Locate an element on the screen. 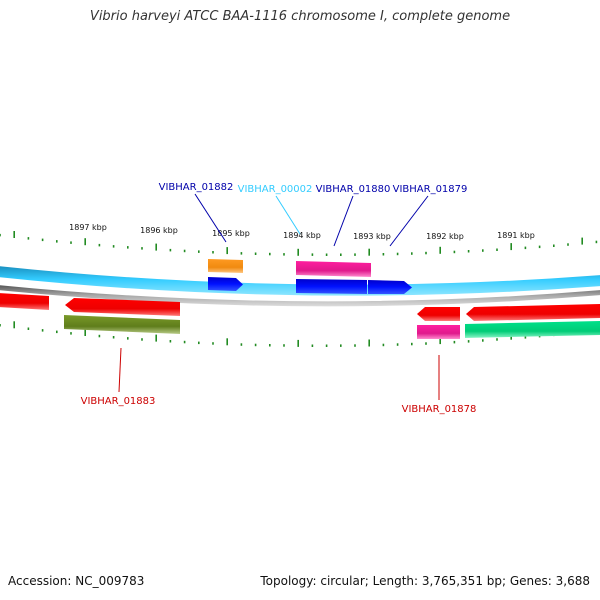 This screenshot has height=600, width=600. accession-text: Accession: NC_009783 is located at coordinates (76, 581).